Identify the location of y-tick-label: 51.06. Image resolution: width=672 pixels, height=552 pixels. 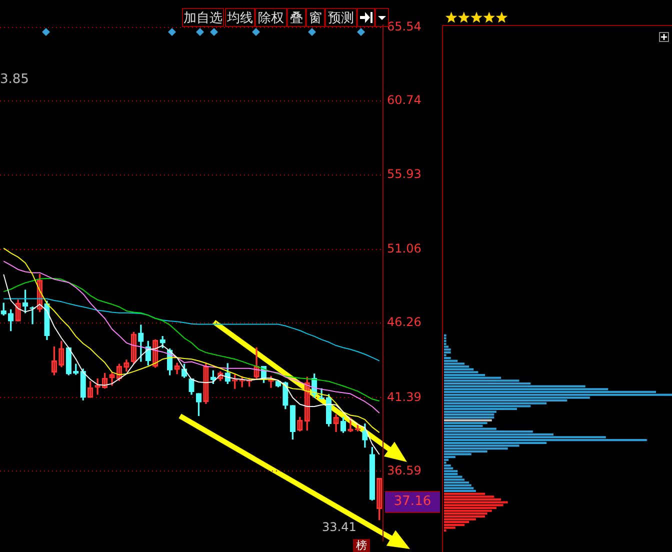
(404, 249).